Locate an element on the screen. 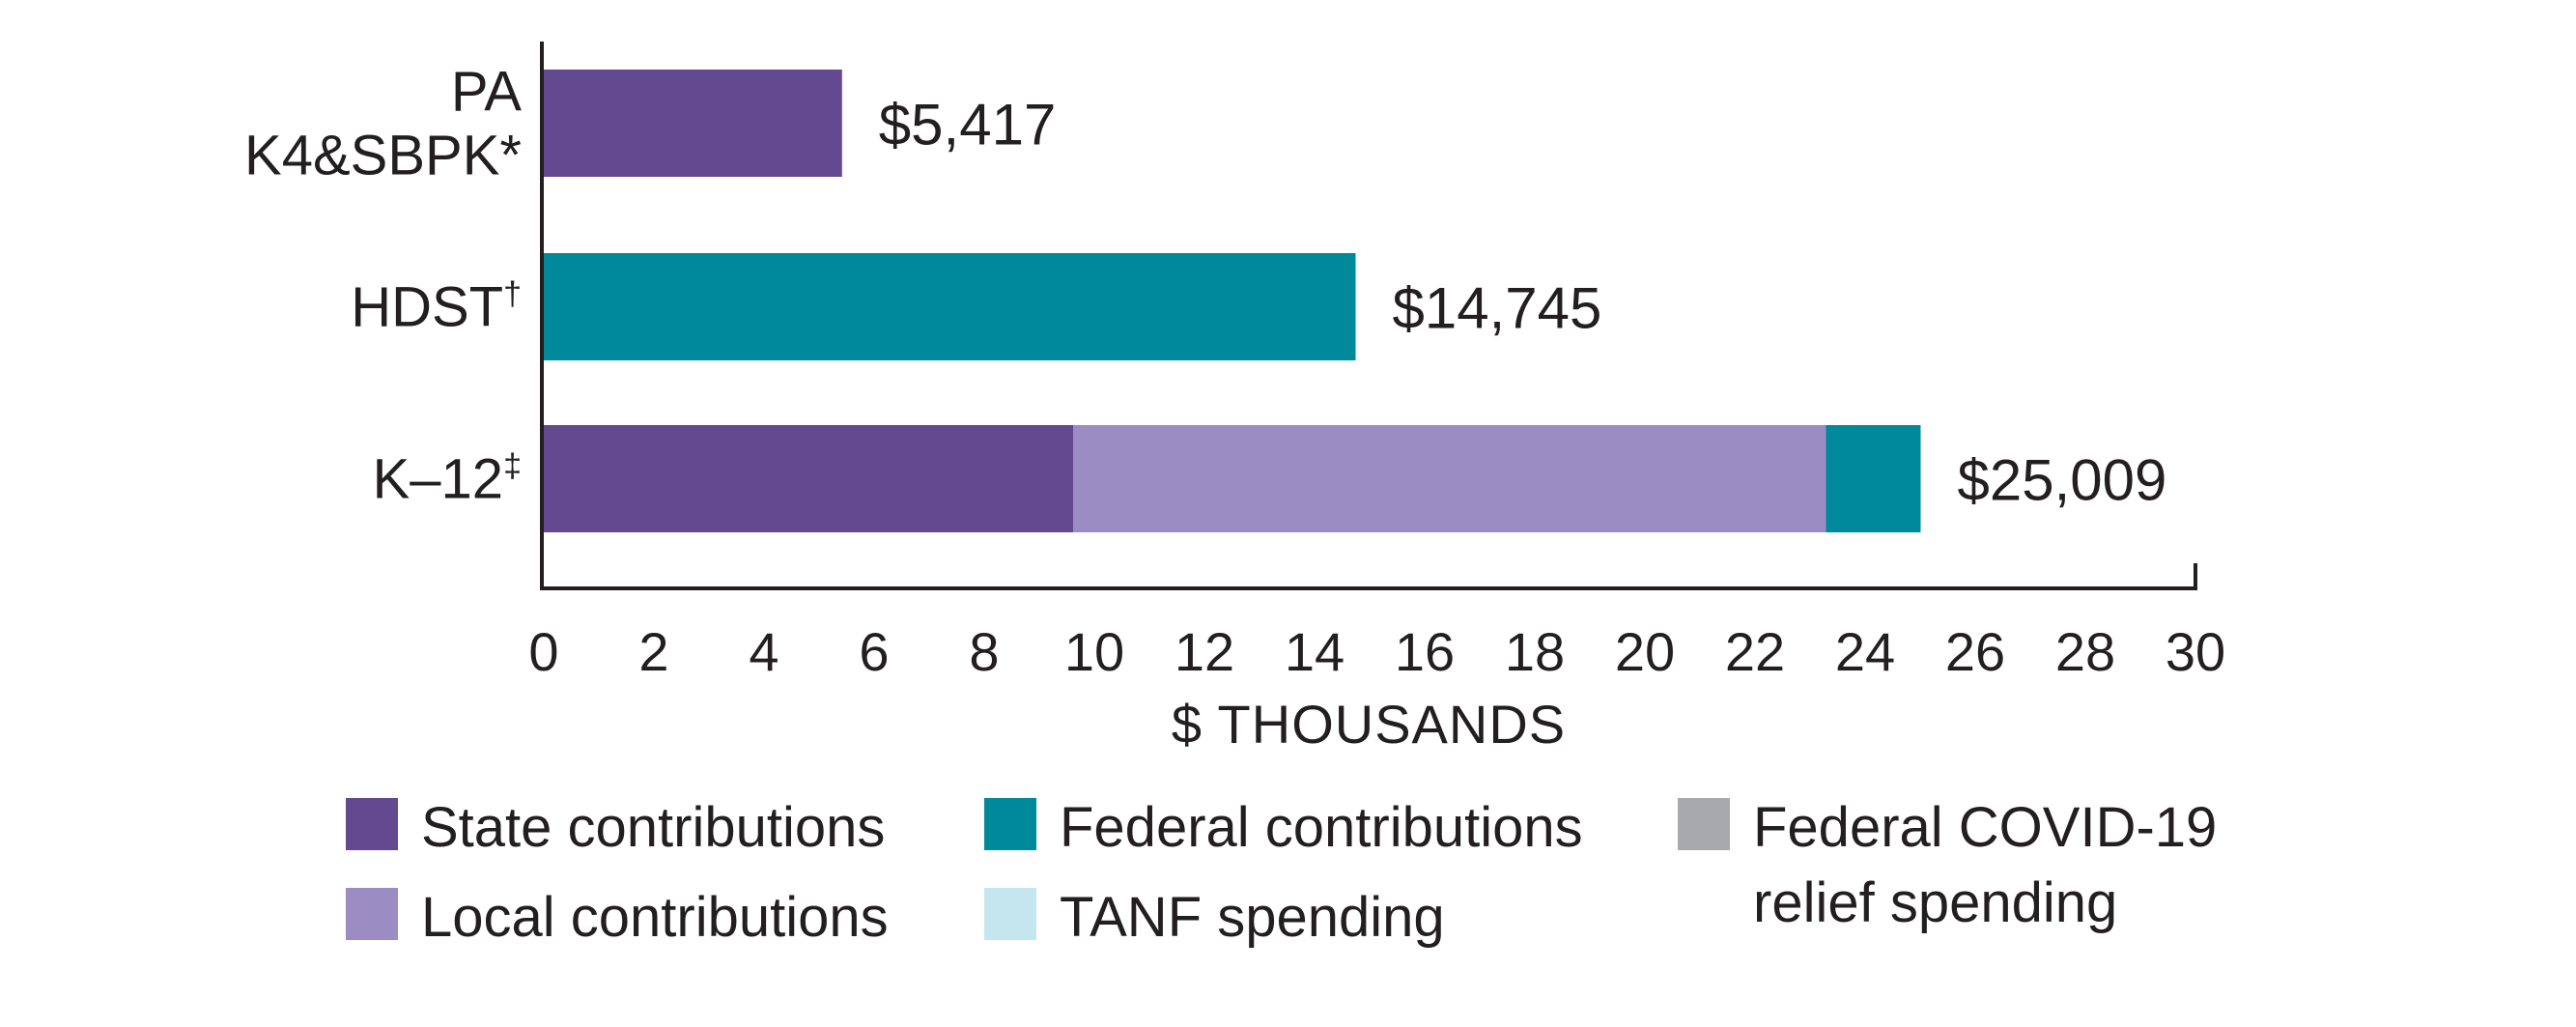 Image resolution: width=2576 pixels, height=1027 pixels. x-tick-label: 24 is located at coordinates (1865, 651).